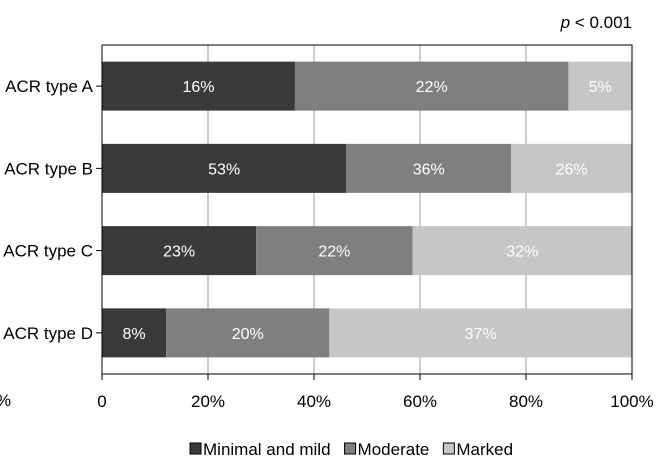  I want to click on x-tick-label-5: 100%, so click(631, 401).